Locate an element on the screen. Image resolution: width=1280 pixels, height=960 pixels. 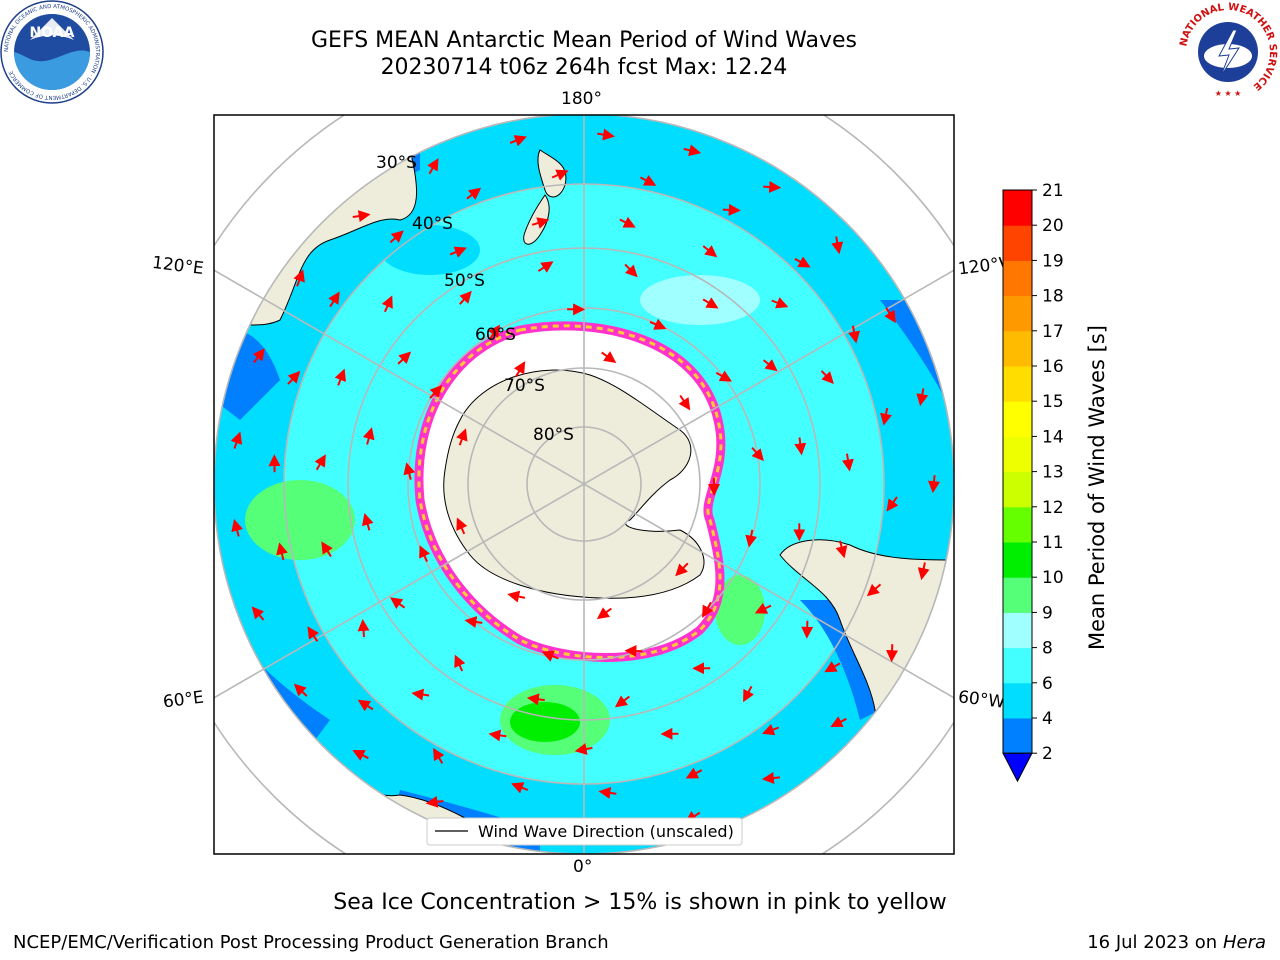
colorbar-tick-label: 20 is located at coordinates (1053, 226).